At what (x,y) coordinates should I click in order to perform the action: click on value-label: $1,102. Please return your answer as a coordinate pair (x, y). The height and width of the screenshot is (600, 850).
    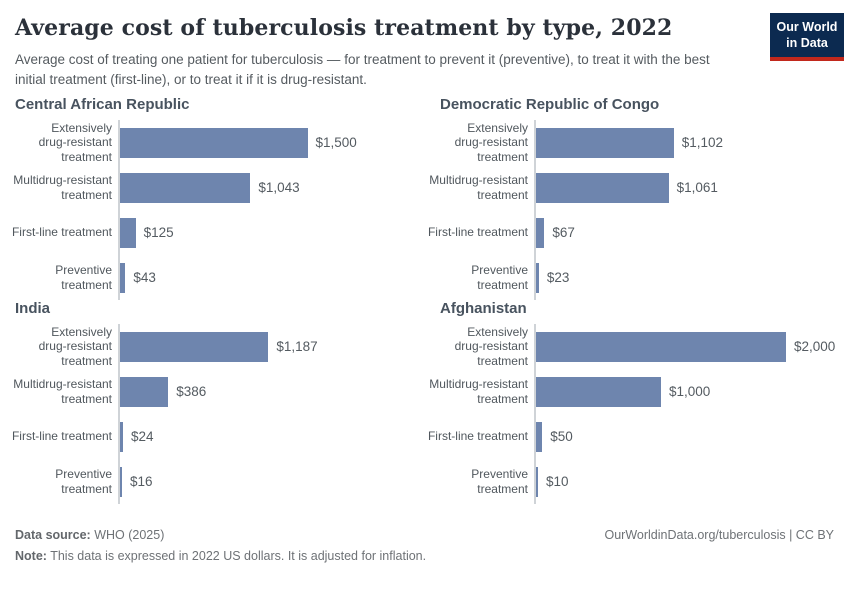
    Looking at the image, I should click on (702, 143).